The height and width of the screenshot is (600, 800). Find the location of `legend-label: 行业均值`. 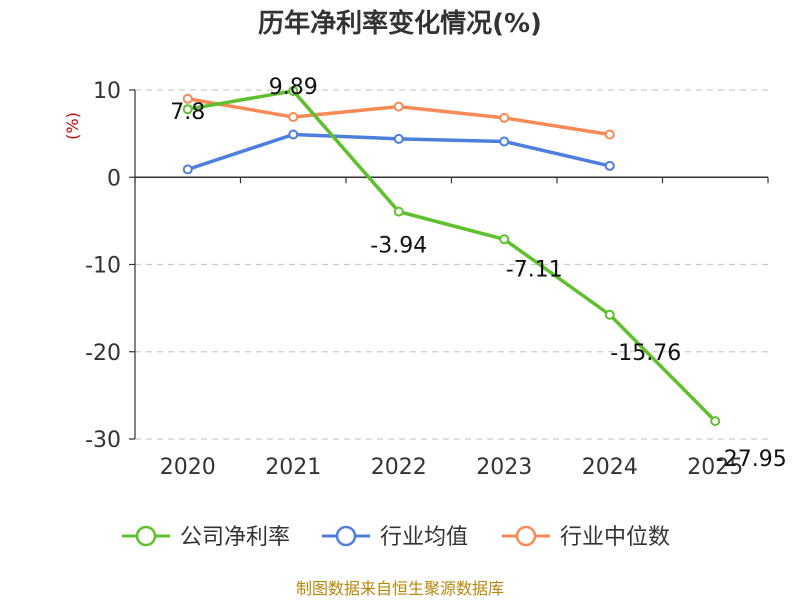

legend-label: 行业均值 is located at coordinates (424, 537).